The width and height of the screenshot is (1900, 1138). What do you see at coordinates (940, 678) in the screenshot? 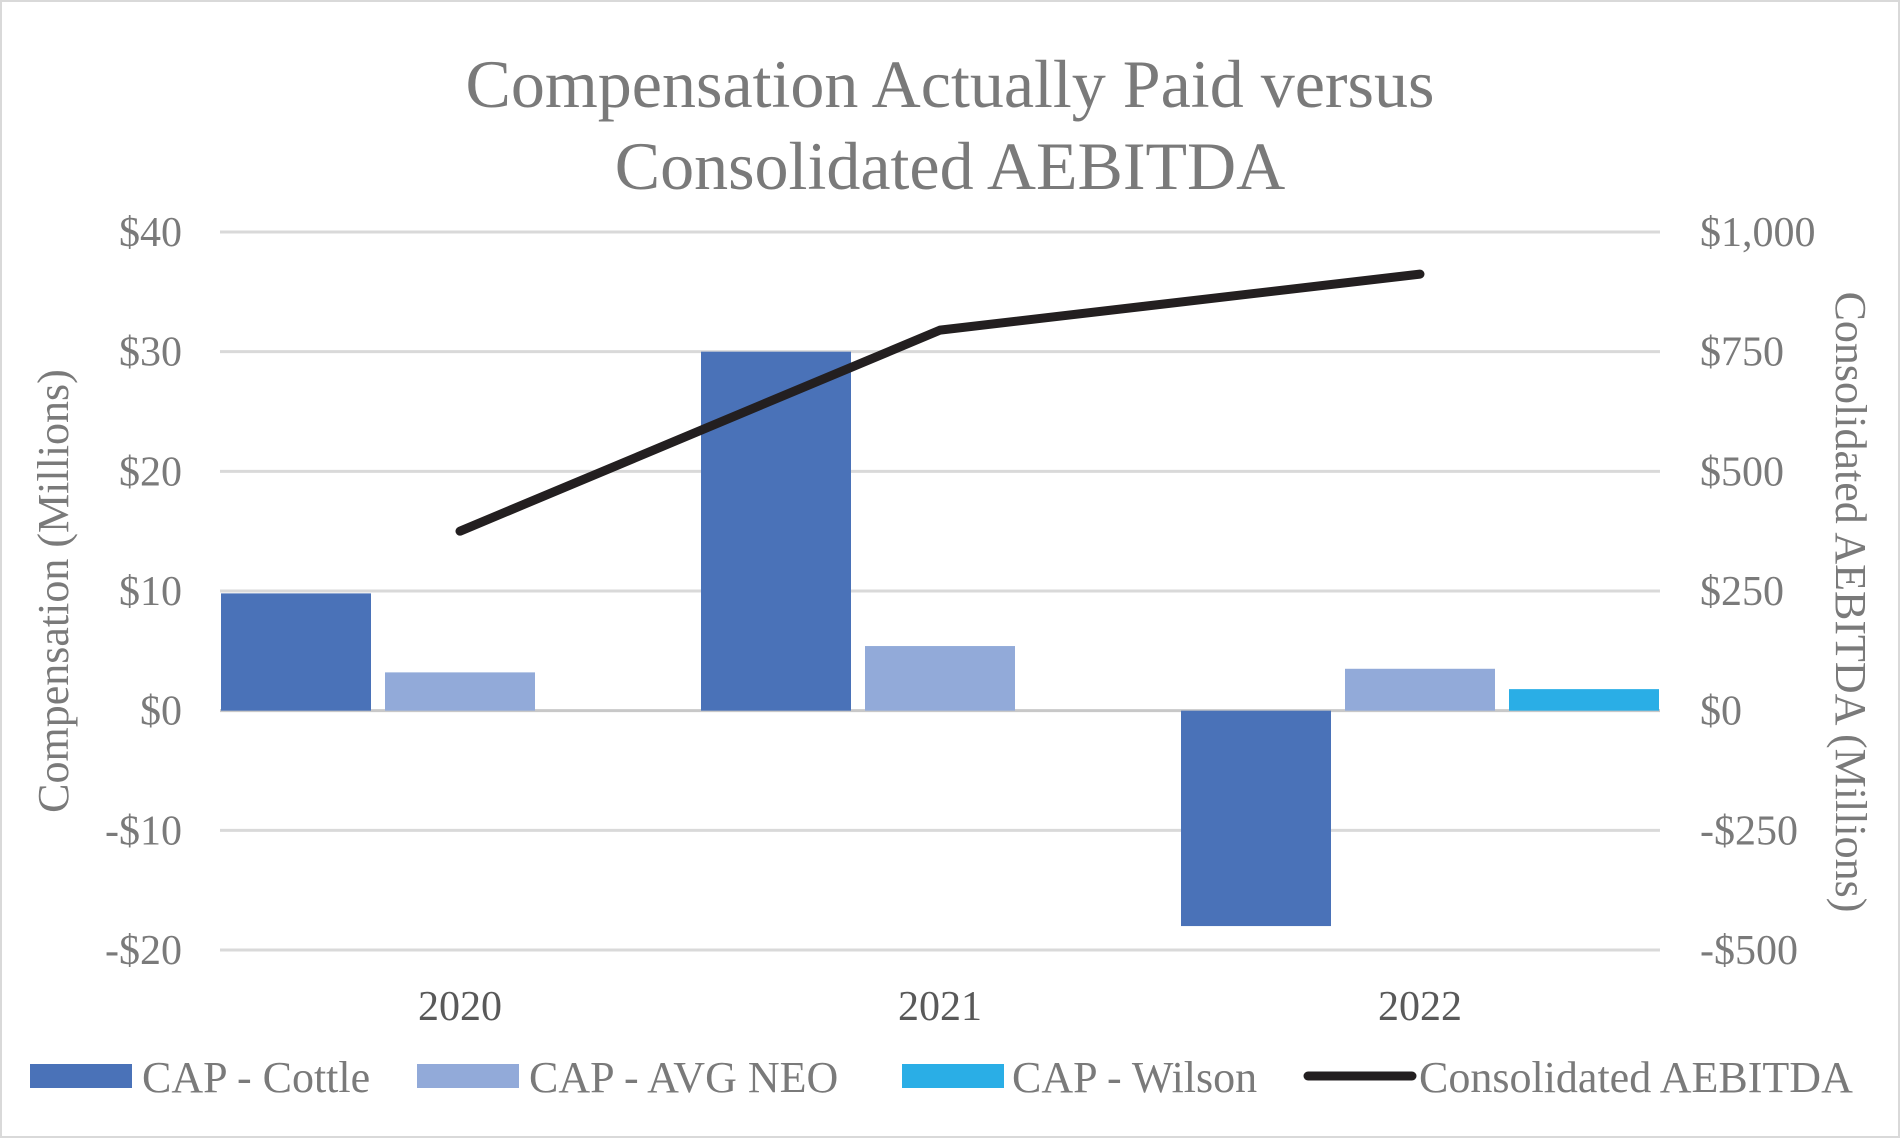
I see `bar-cap-avg-neo-2021` at bounding box center [940, 678].